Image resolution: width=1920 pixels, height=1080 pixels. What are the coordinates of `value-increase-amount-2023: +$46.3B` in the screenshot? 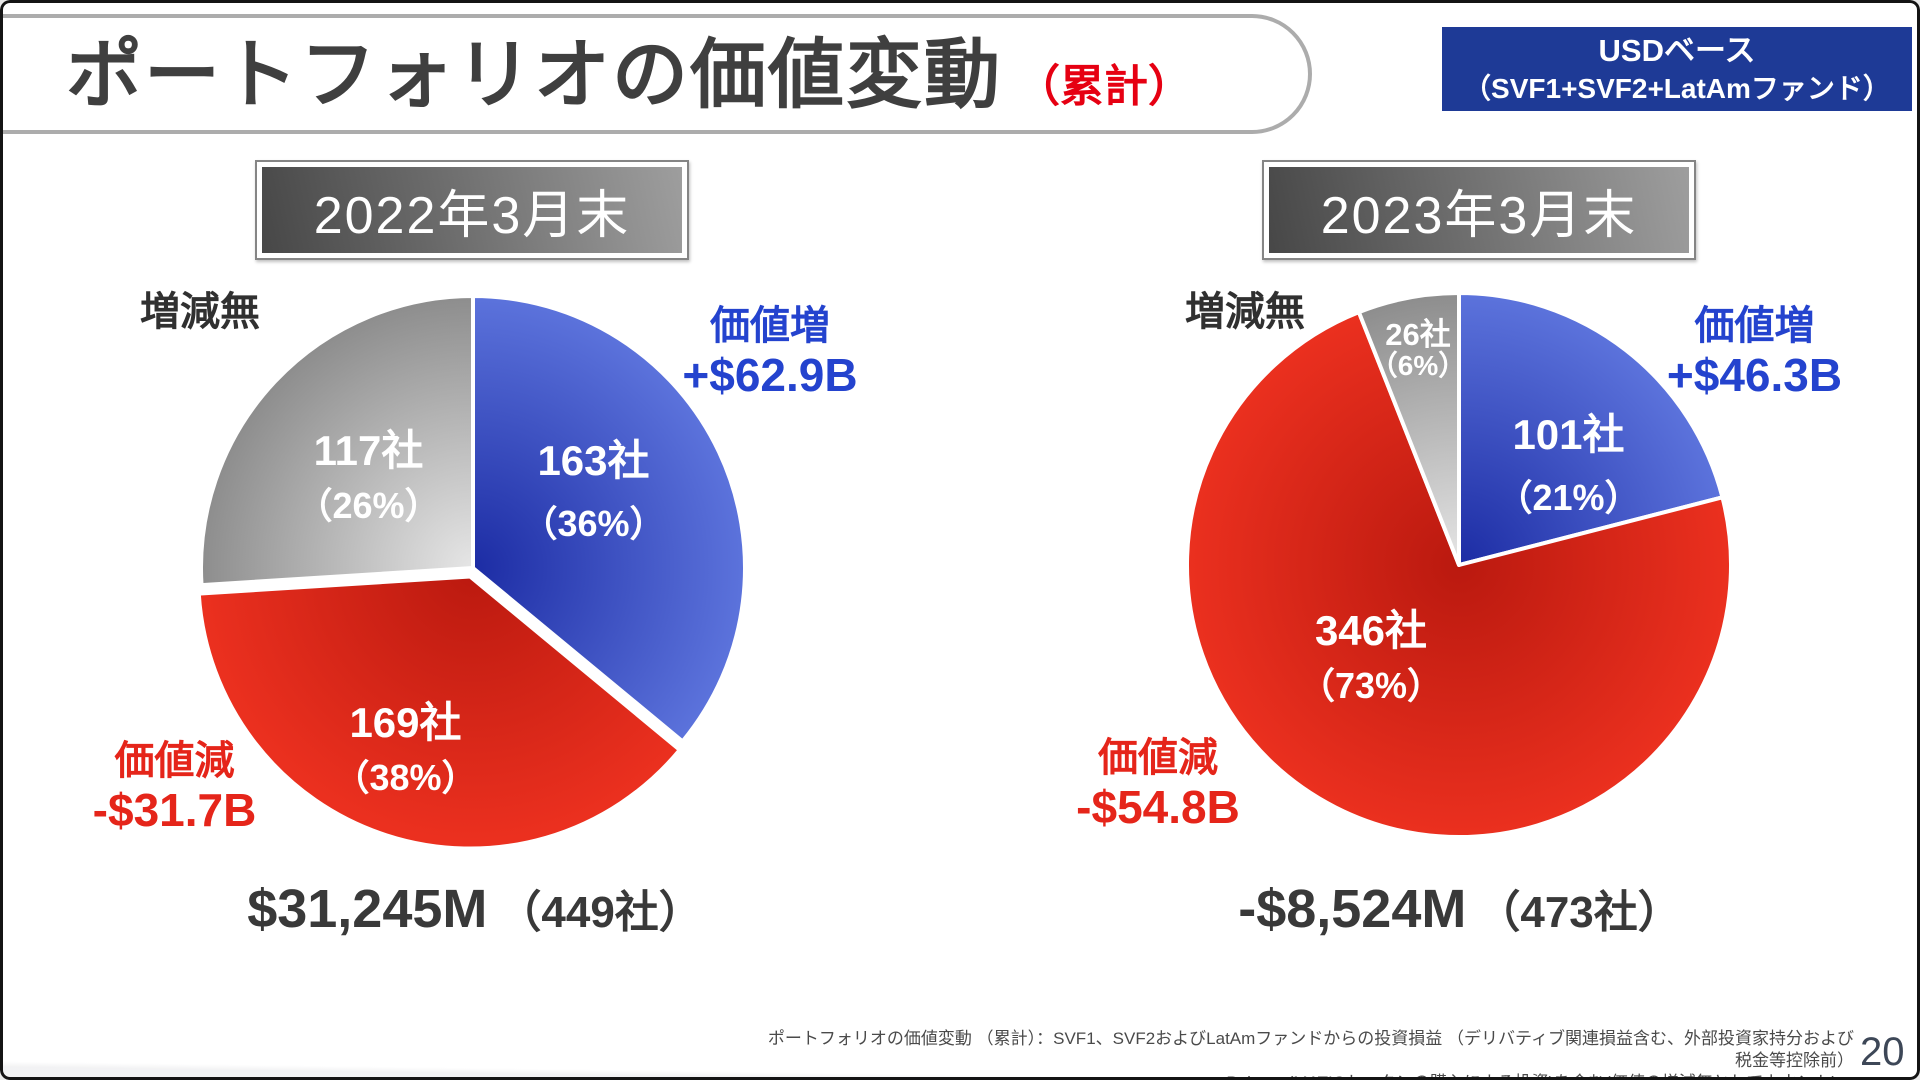 It's located at (1754, 375).